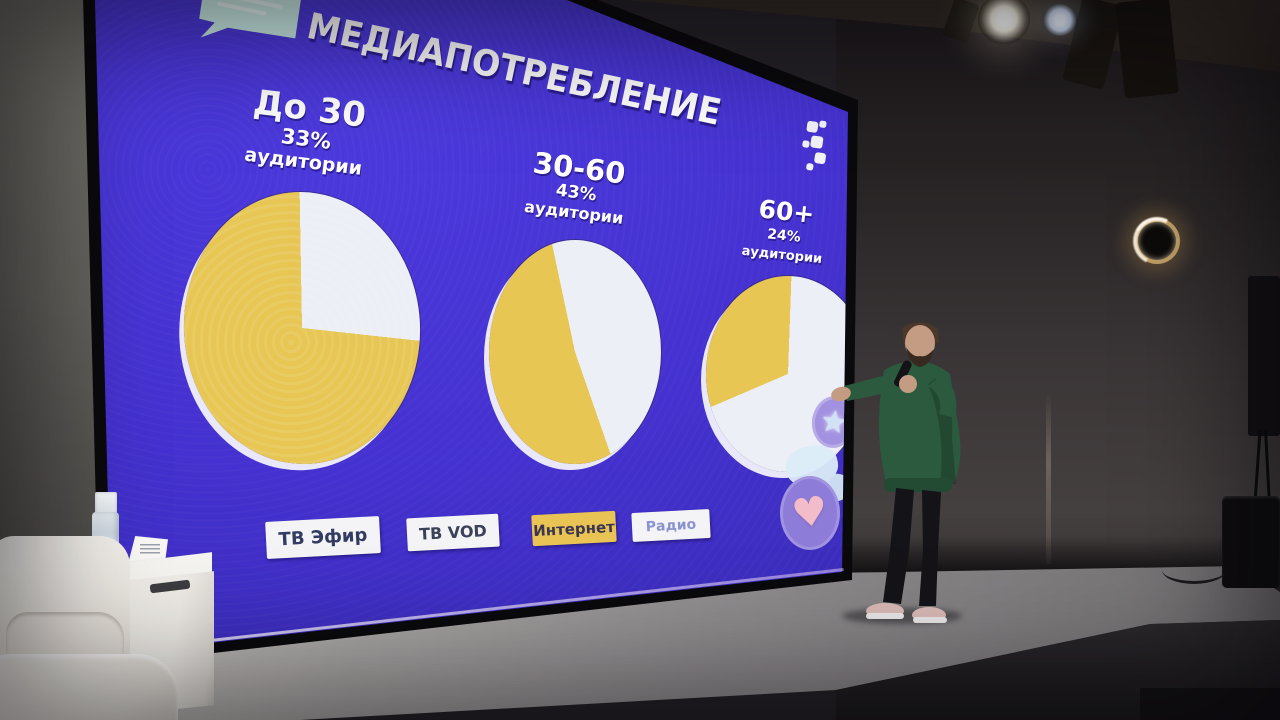 This screenshot has height=720, width=1280. I want to click on legend-label: Интернет, so click(574, 528).